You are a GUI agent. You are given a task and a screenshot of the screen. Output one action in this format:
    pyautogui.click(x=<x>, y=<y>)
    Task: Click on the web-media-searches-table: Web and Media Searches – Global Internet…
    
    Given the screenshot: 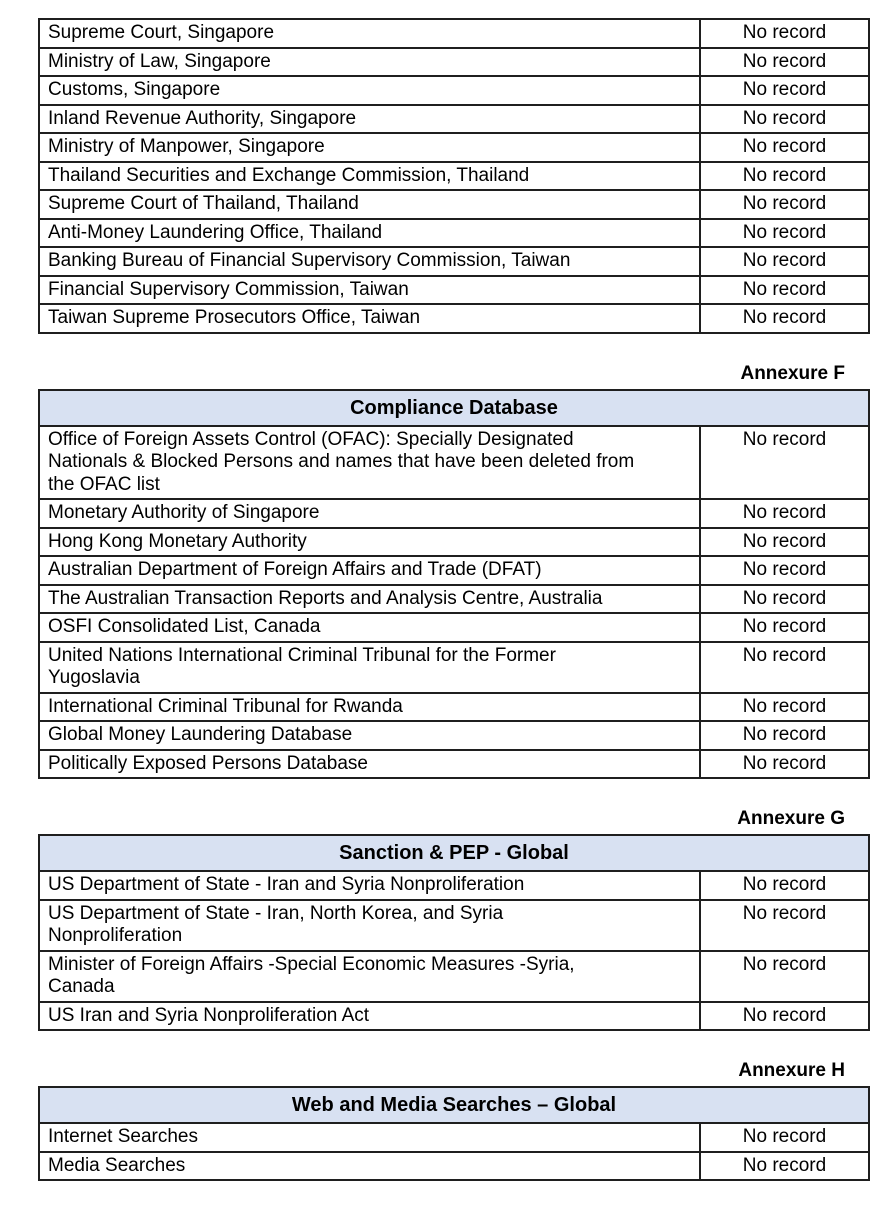 What is the action you would take?
    pyautogui.click(x=454, y=1133)
    